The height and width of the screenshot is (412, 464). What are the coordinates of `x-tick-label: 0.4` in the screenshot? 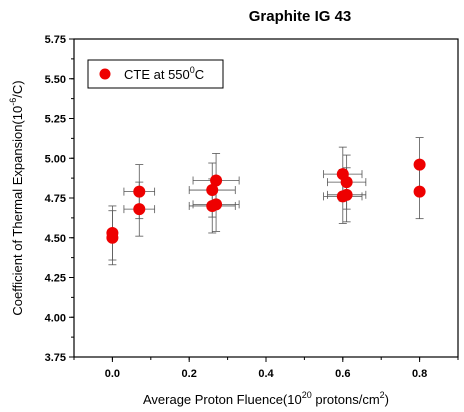 It's located at (266, 374).